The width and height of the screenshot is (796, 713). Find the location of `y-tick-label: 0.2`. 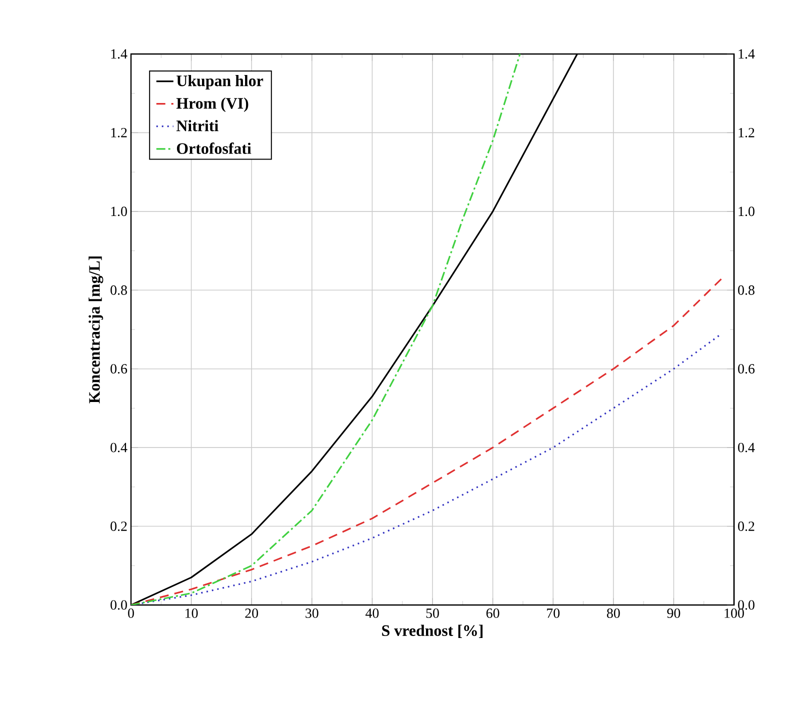

y-tick-label: 0.2 is located at coordinates (118, 527).